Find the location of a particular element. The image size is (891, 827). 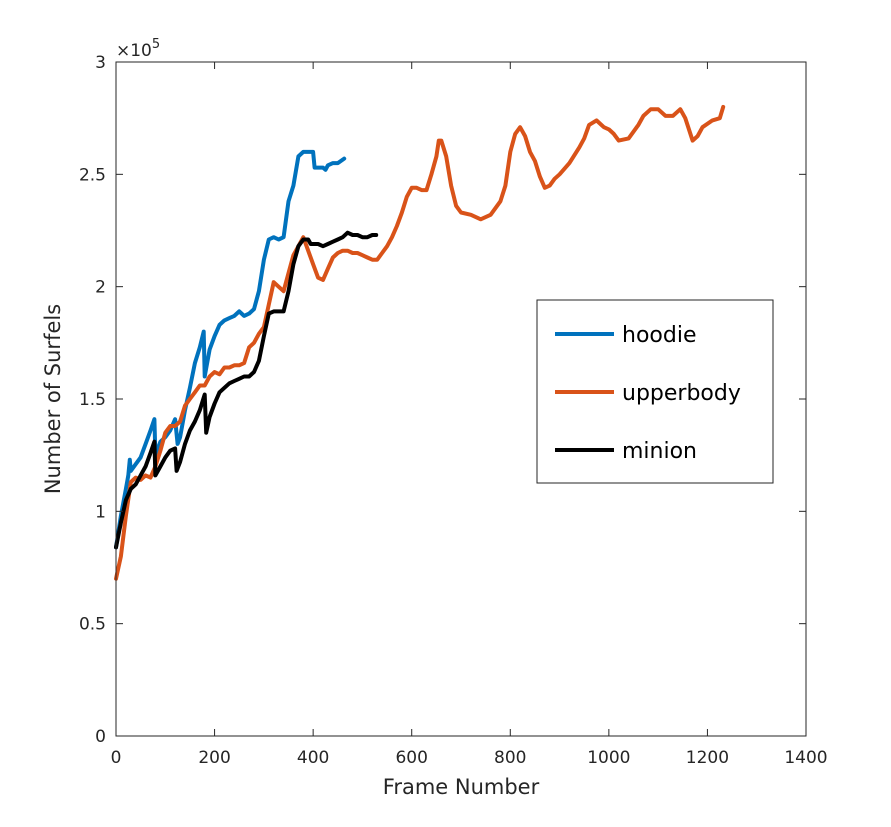

x-axis-title: Frame Number is located at coordinates (461, 787).